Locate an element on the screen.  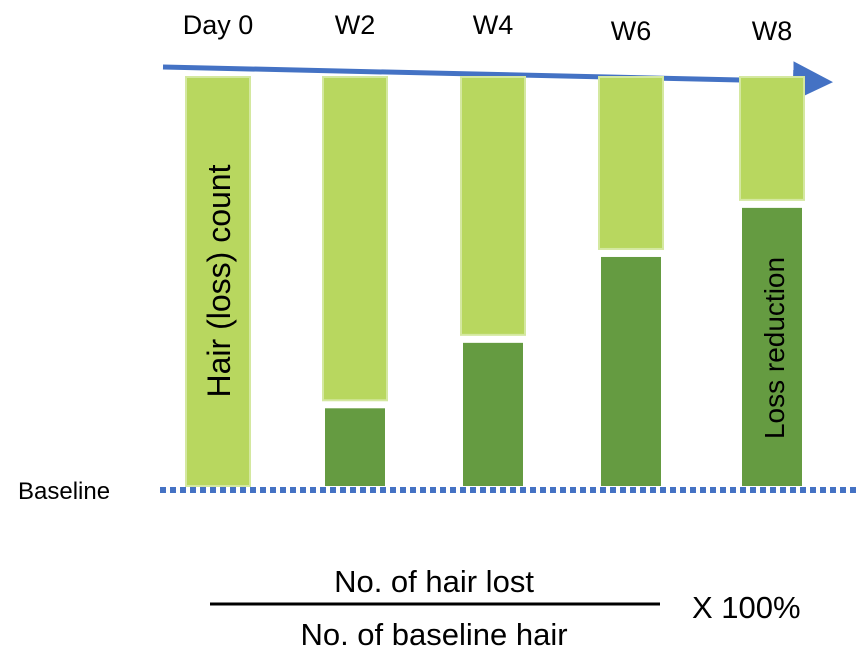
column-labels: Day 0 W2 W4 W6 W8 is located at coordinates (488, 28).